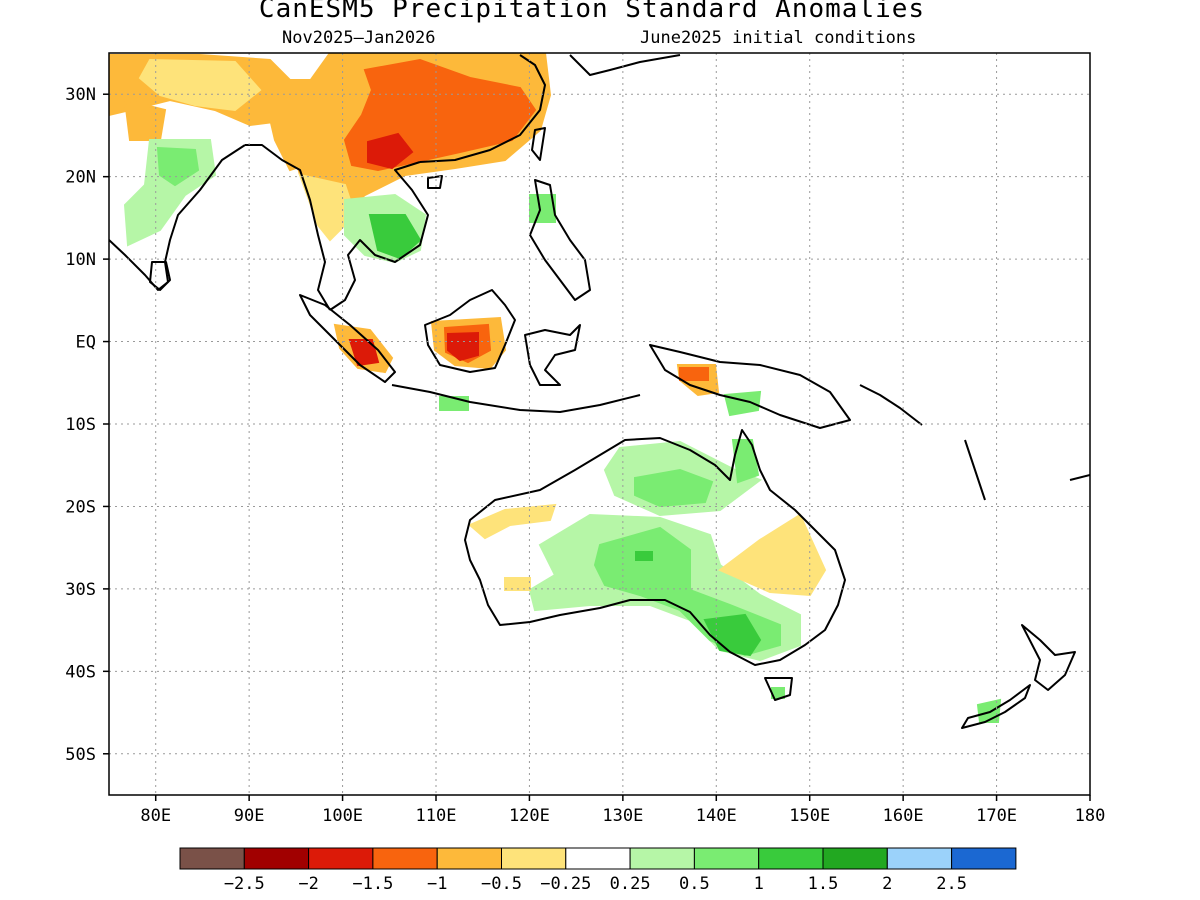  I want to click on dry-weak-india-north, so click(200, 85).